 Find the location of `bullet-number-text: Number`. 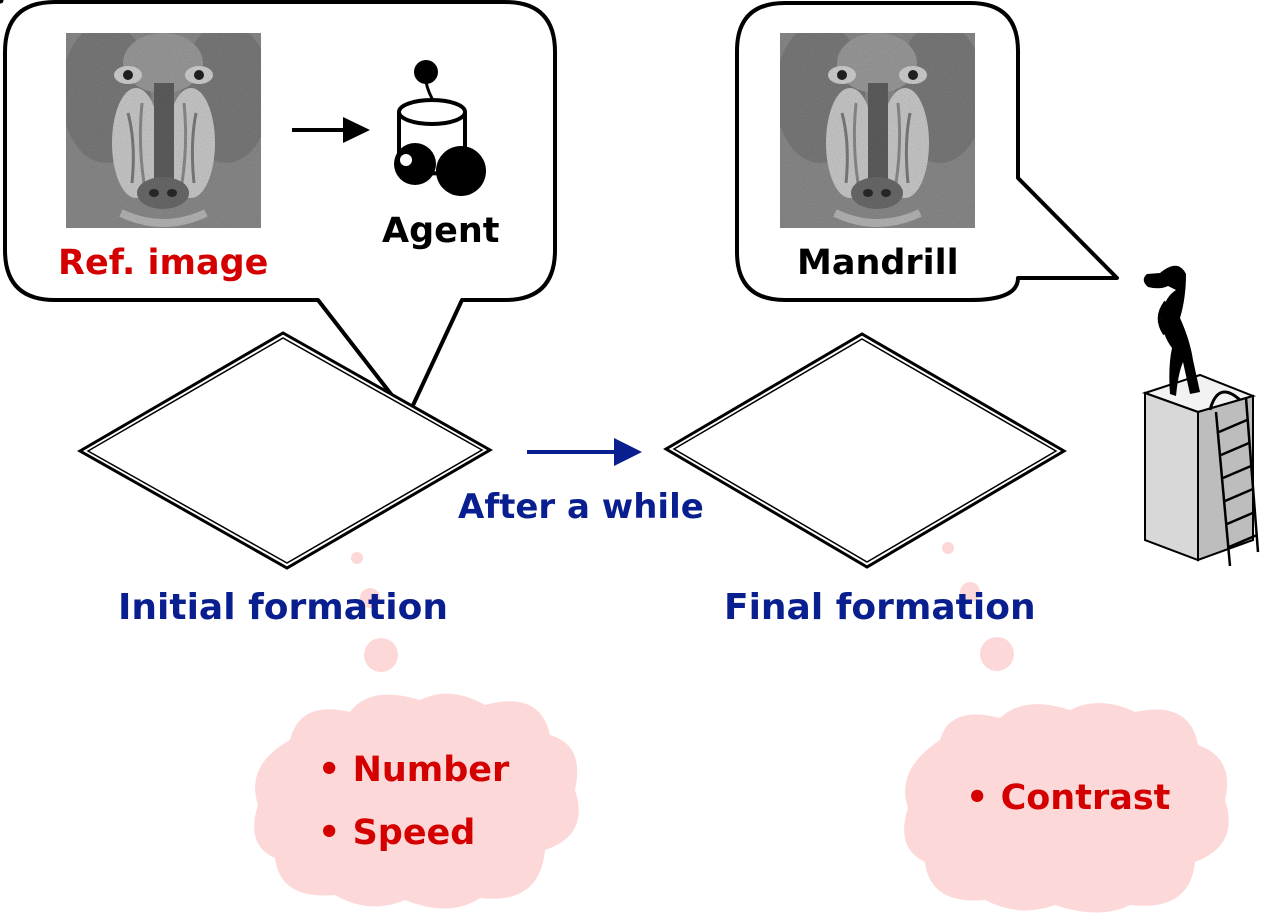

bullet-number-text: Number is located at coordinates (431, 770).